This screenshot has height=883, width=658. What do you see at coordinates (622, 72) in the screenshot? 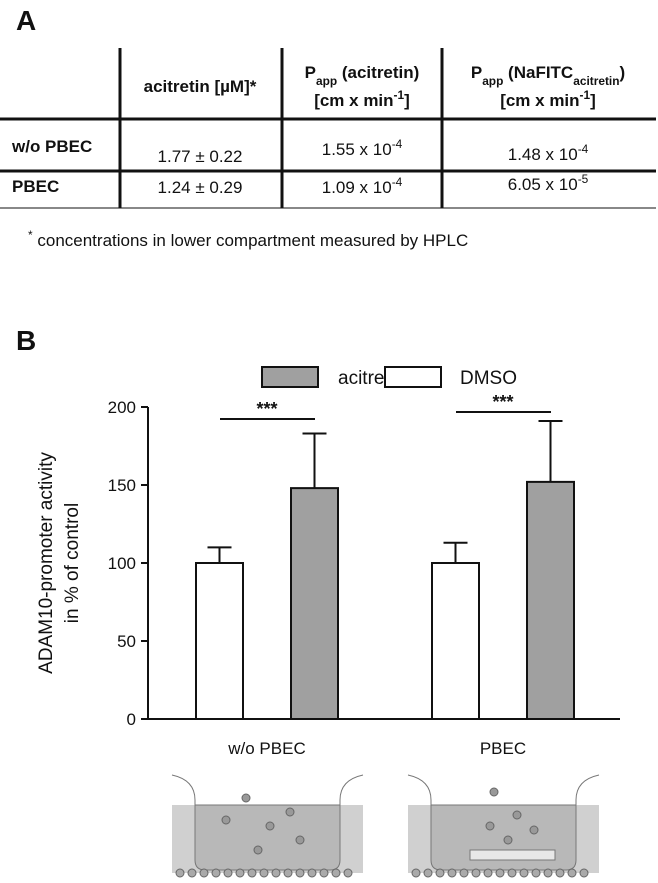
I see `text-part: )` at bounding box center [622, 72].